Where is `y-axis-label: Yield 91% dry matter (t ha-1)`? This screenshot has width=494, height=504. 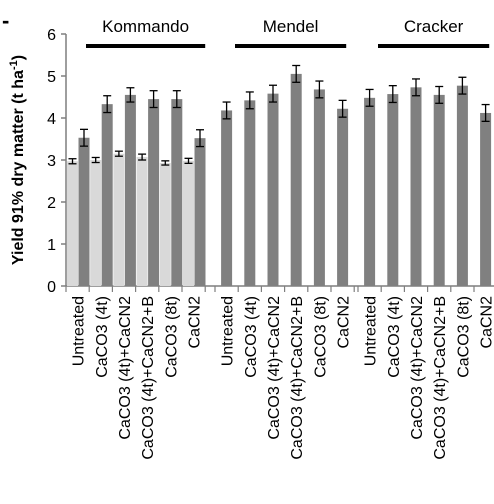 y-axis-label: Yield 91% dry matter (t ha-1) is located at coordinates (17, 160).